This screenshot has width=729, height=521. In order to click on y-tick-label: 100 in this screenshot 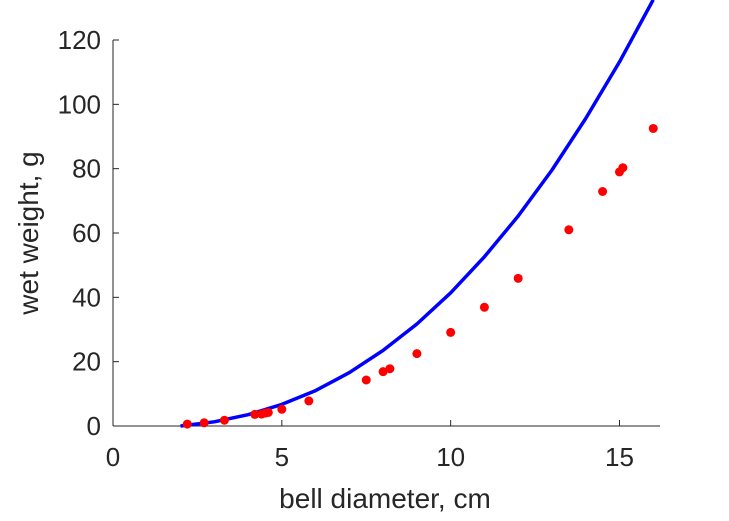, I will do `click(79, 104)`.